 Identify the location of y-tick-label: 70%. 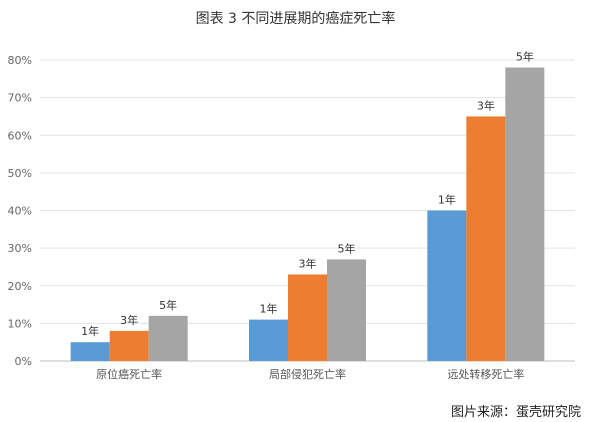
(20, 98).